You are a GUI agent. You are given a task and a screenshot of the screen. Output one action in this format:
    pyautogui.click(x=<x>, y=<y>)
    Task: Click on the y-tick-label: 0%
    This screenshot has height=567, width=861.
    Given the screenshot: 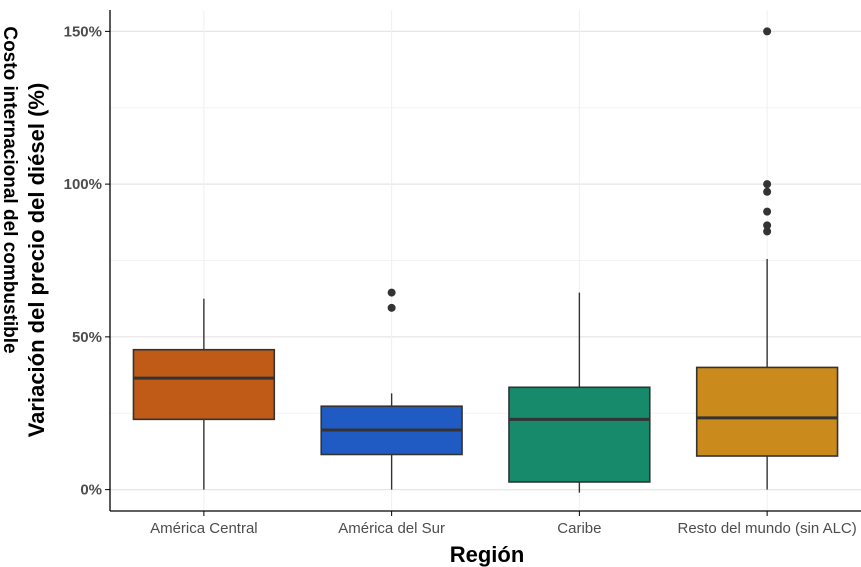 What is the action you would take?
    pyautogui.click(x=91, y=490)
    